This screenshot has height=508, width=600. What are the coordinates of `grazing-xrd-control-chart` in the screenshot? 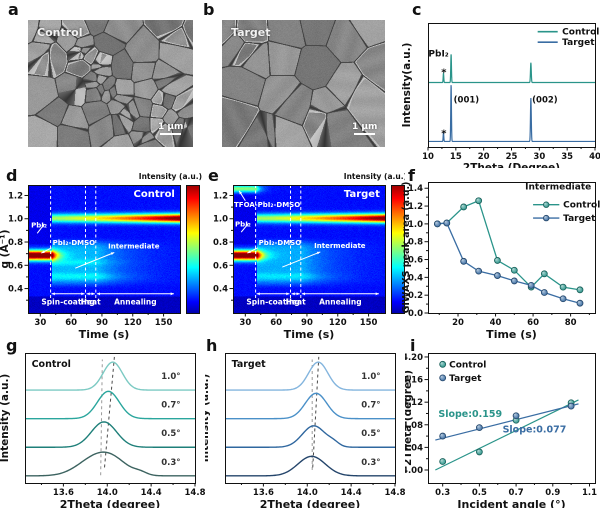 It's located at (102, 424).